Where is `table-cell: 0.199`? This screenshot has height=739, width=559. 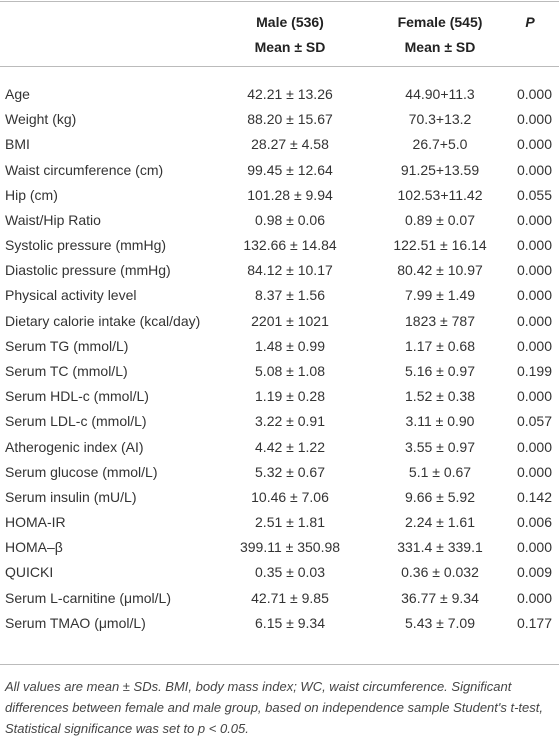
table-cell: 0.199 is located at coordinates (534, 370).